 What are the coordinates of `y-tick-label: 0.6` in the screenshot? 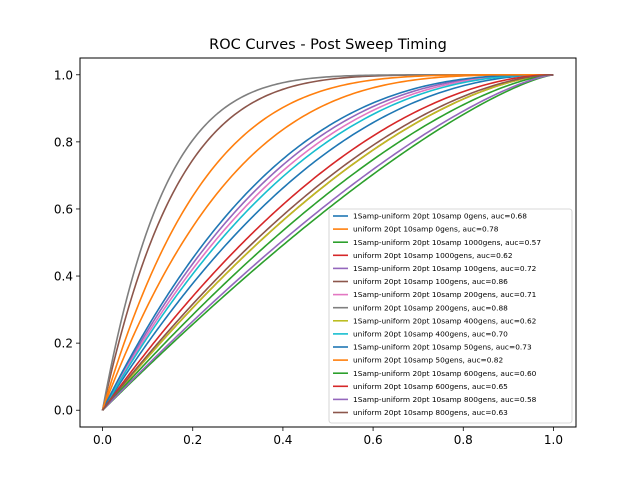 It's located at (63, 209).